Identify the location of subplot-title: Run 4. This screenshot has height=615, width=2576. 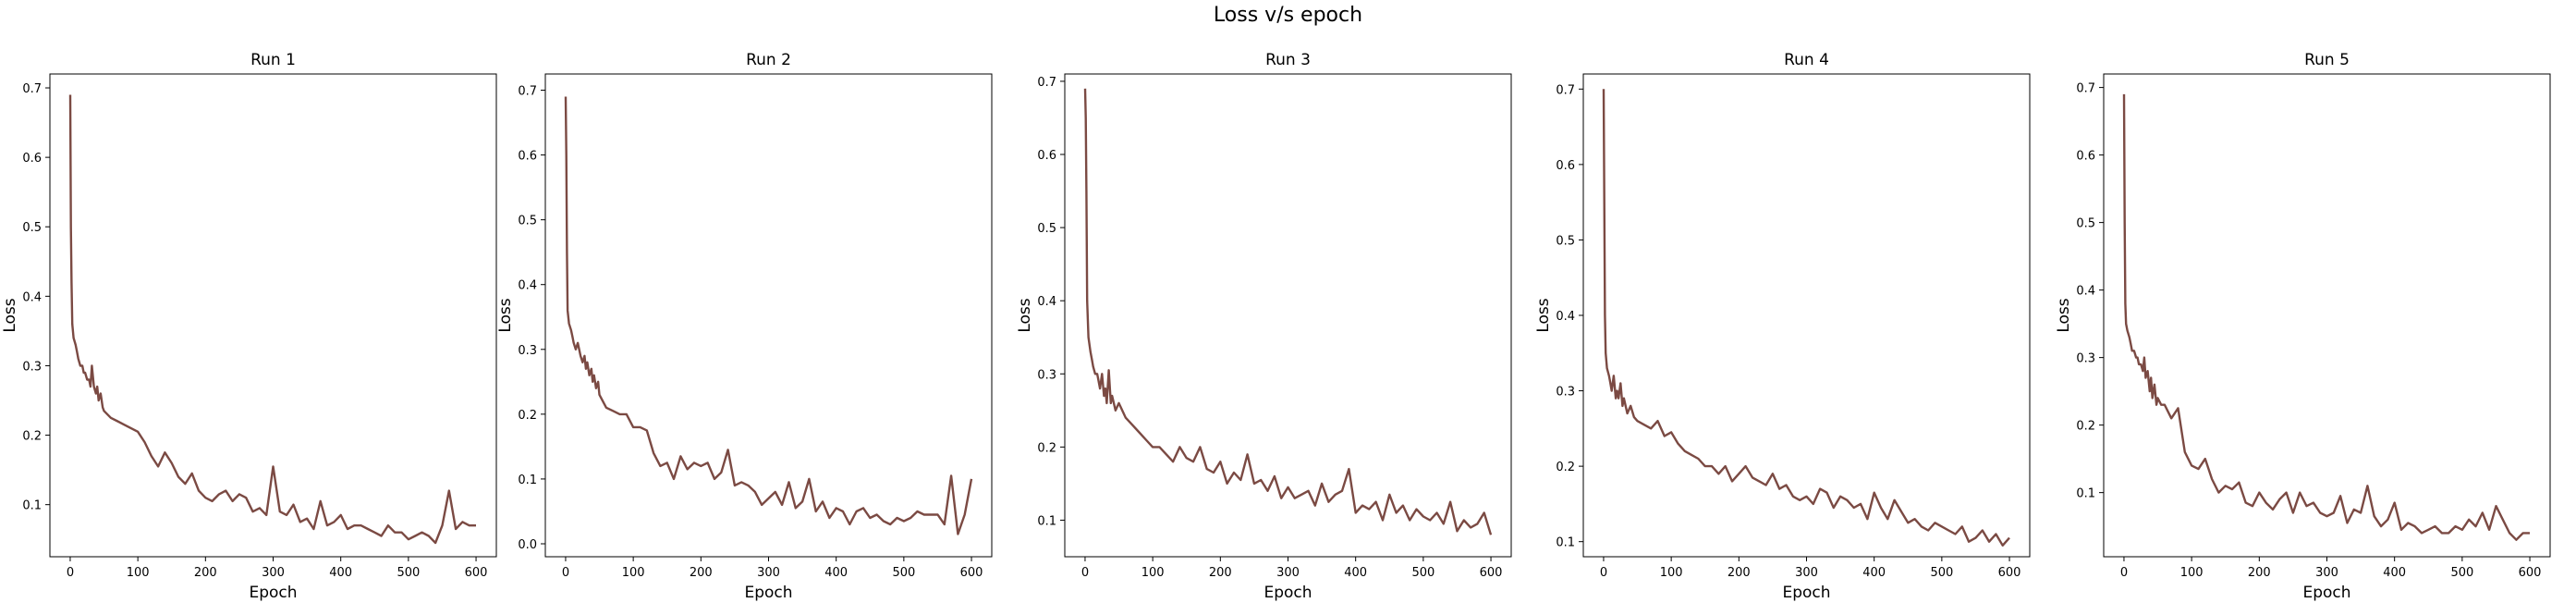
(1806, 60).